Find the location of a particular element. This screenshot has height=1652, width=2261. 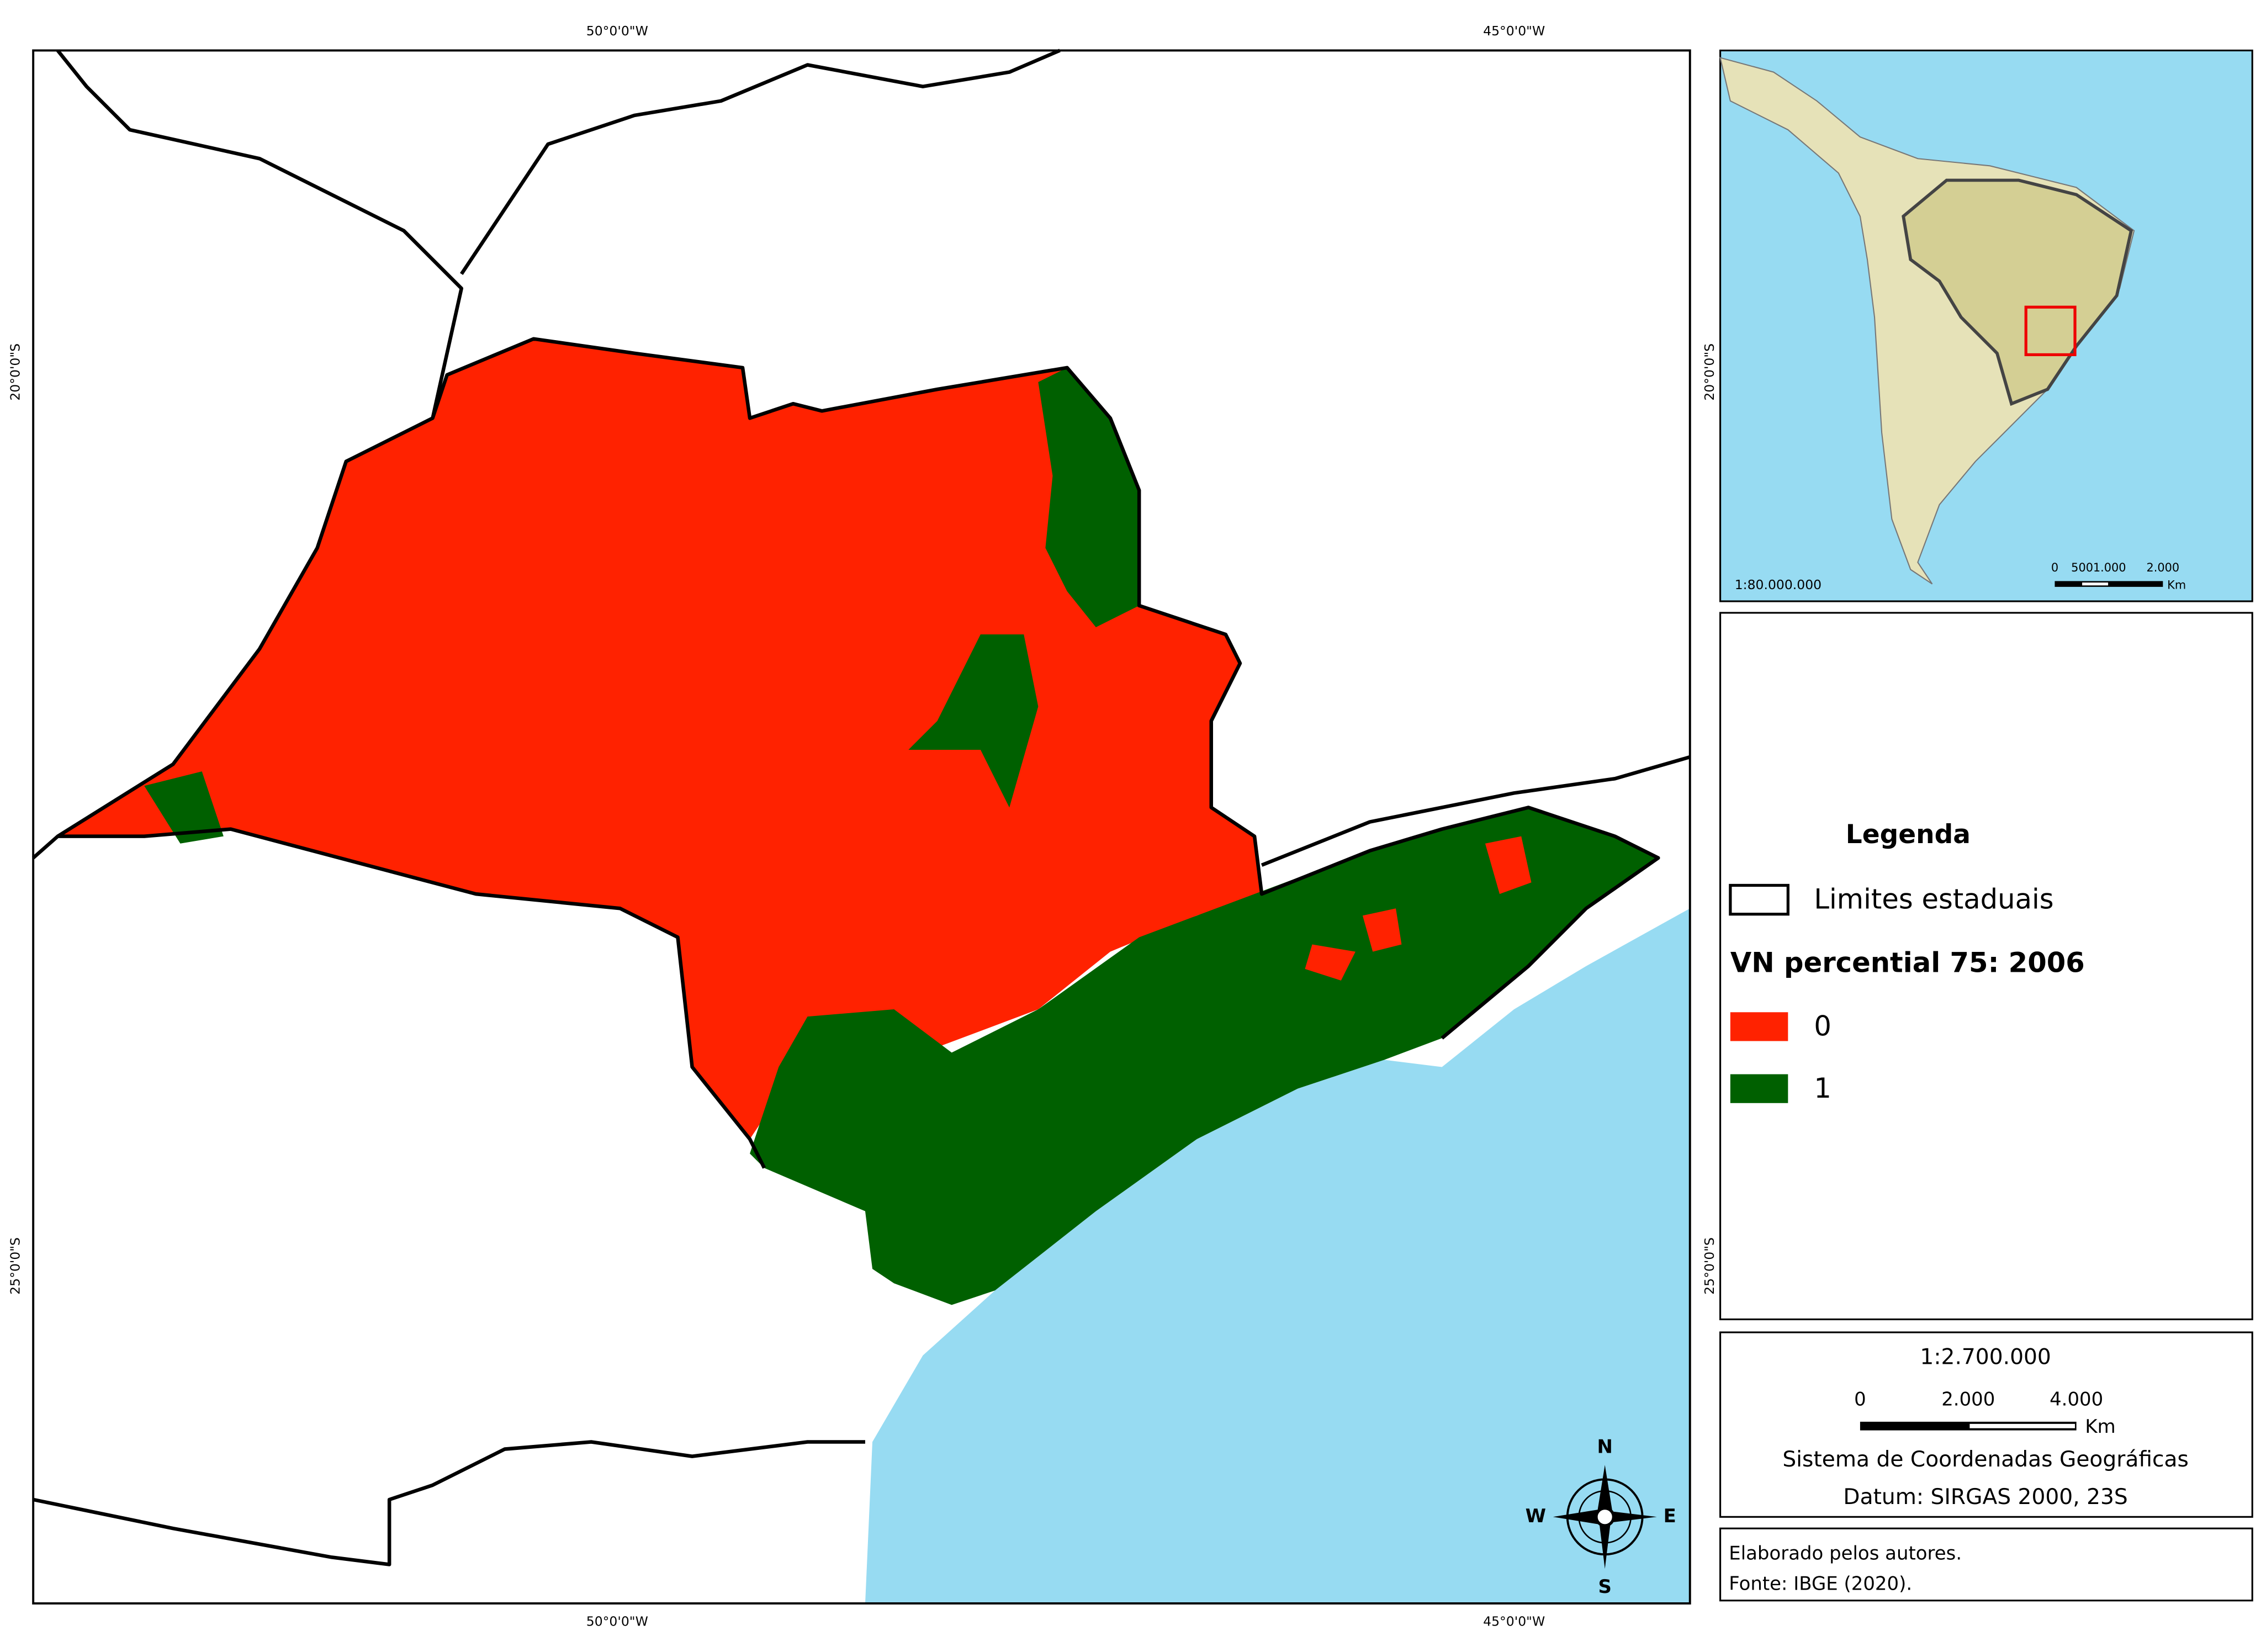

legend-boundary-swatch is located at coordinates (1759, 899).